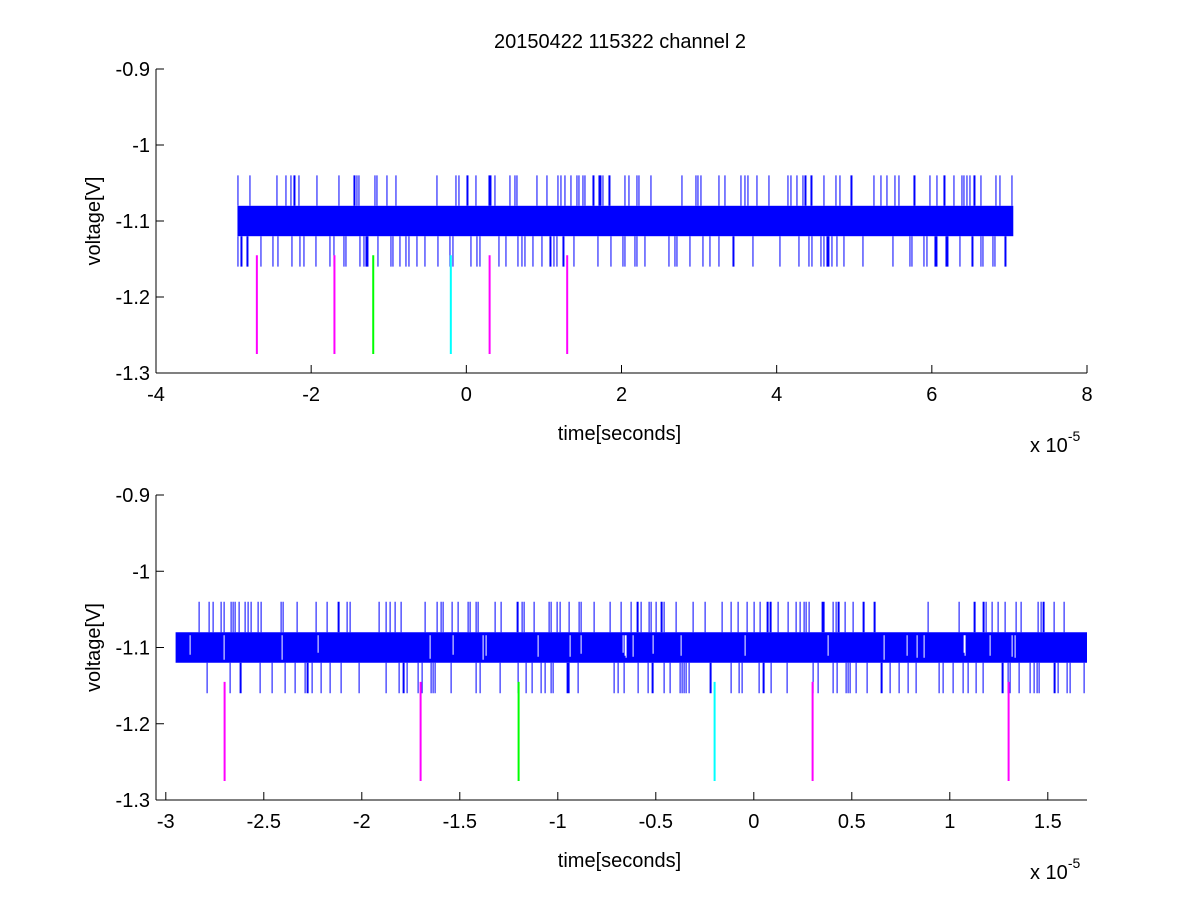 The height and width of the screenshot is (901, 1200). Describe the element at coordinates (602, 647) in the screenshot. I see `signal-dips` at that location.